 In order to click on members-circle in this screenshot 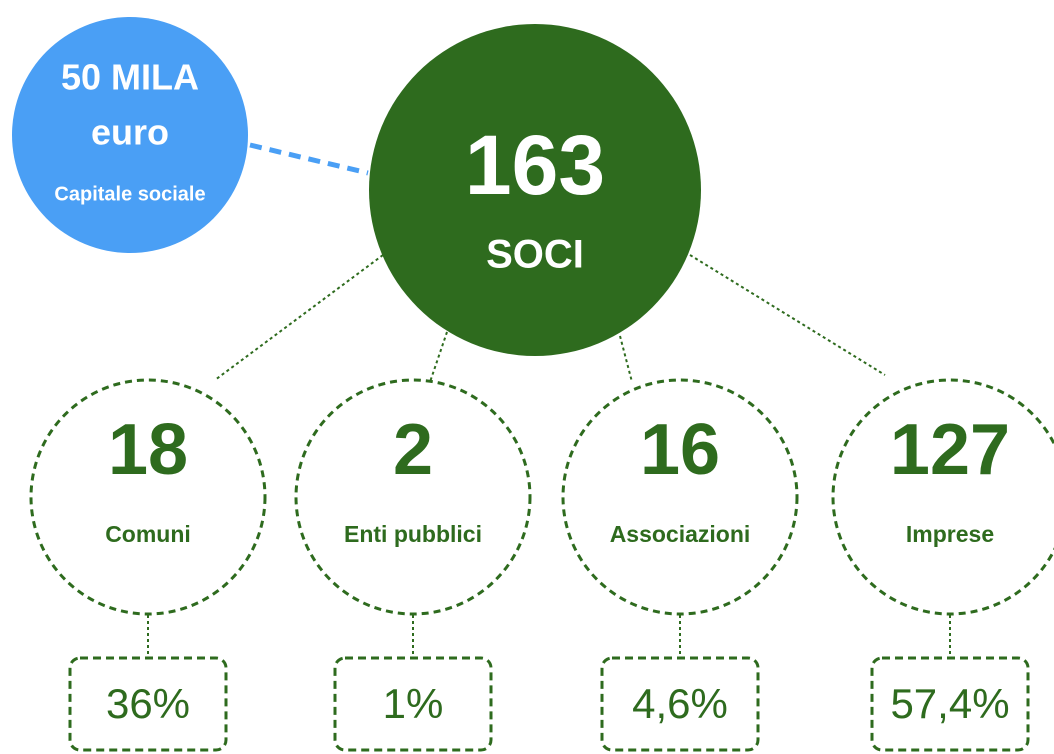, I will do `click(535, 190)`.